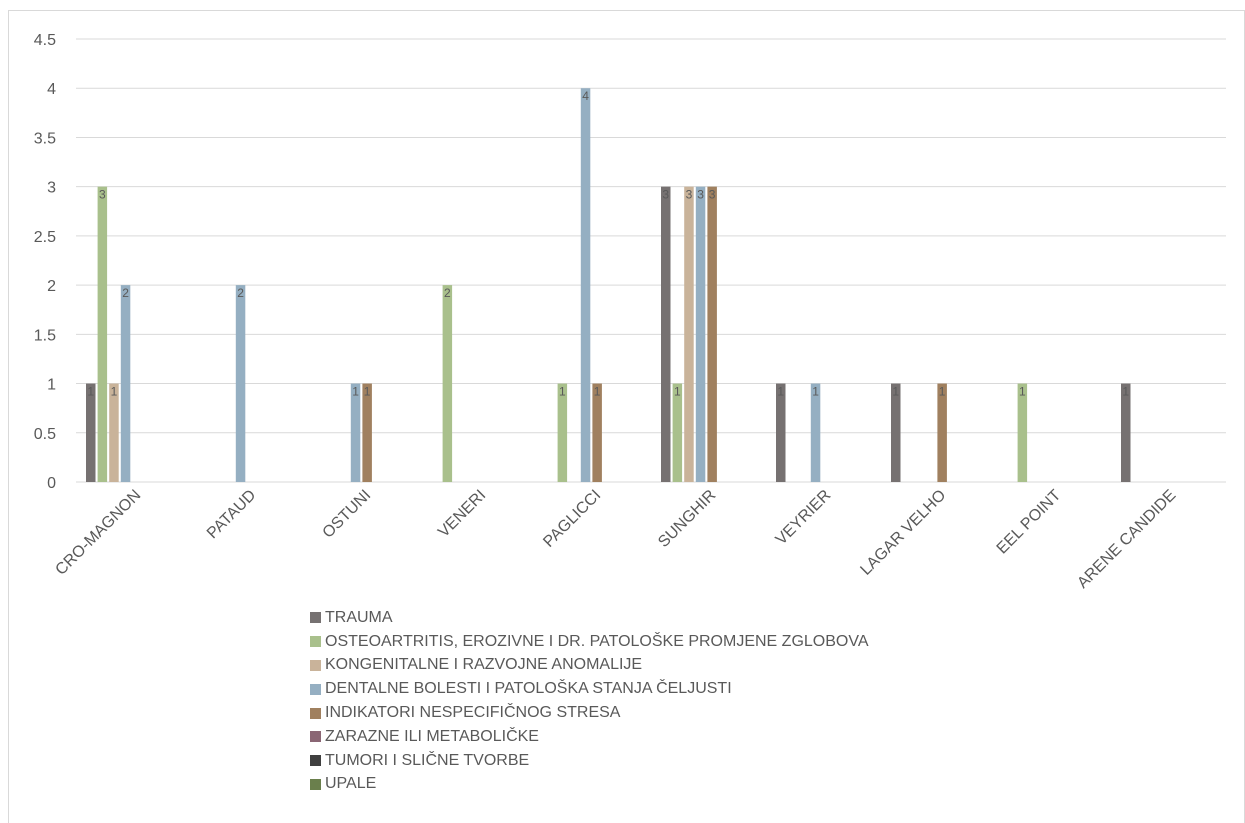 The height and width of the screenshot is (823, 1245). I want to click on legend-label: KONGENITALNE I RAZVOJNE ANOMALIJE, so click(484, 665).